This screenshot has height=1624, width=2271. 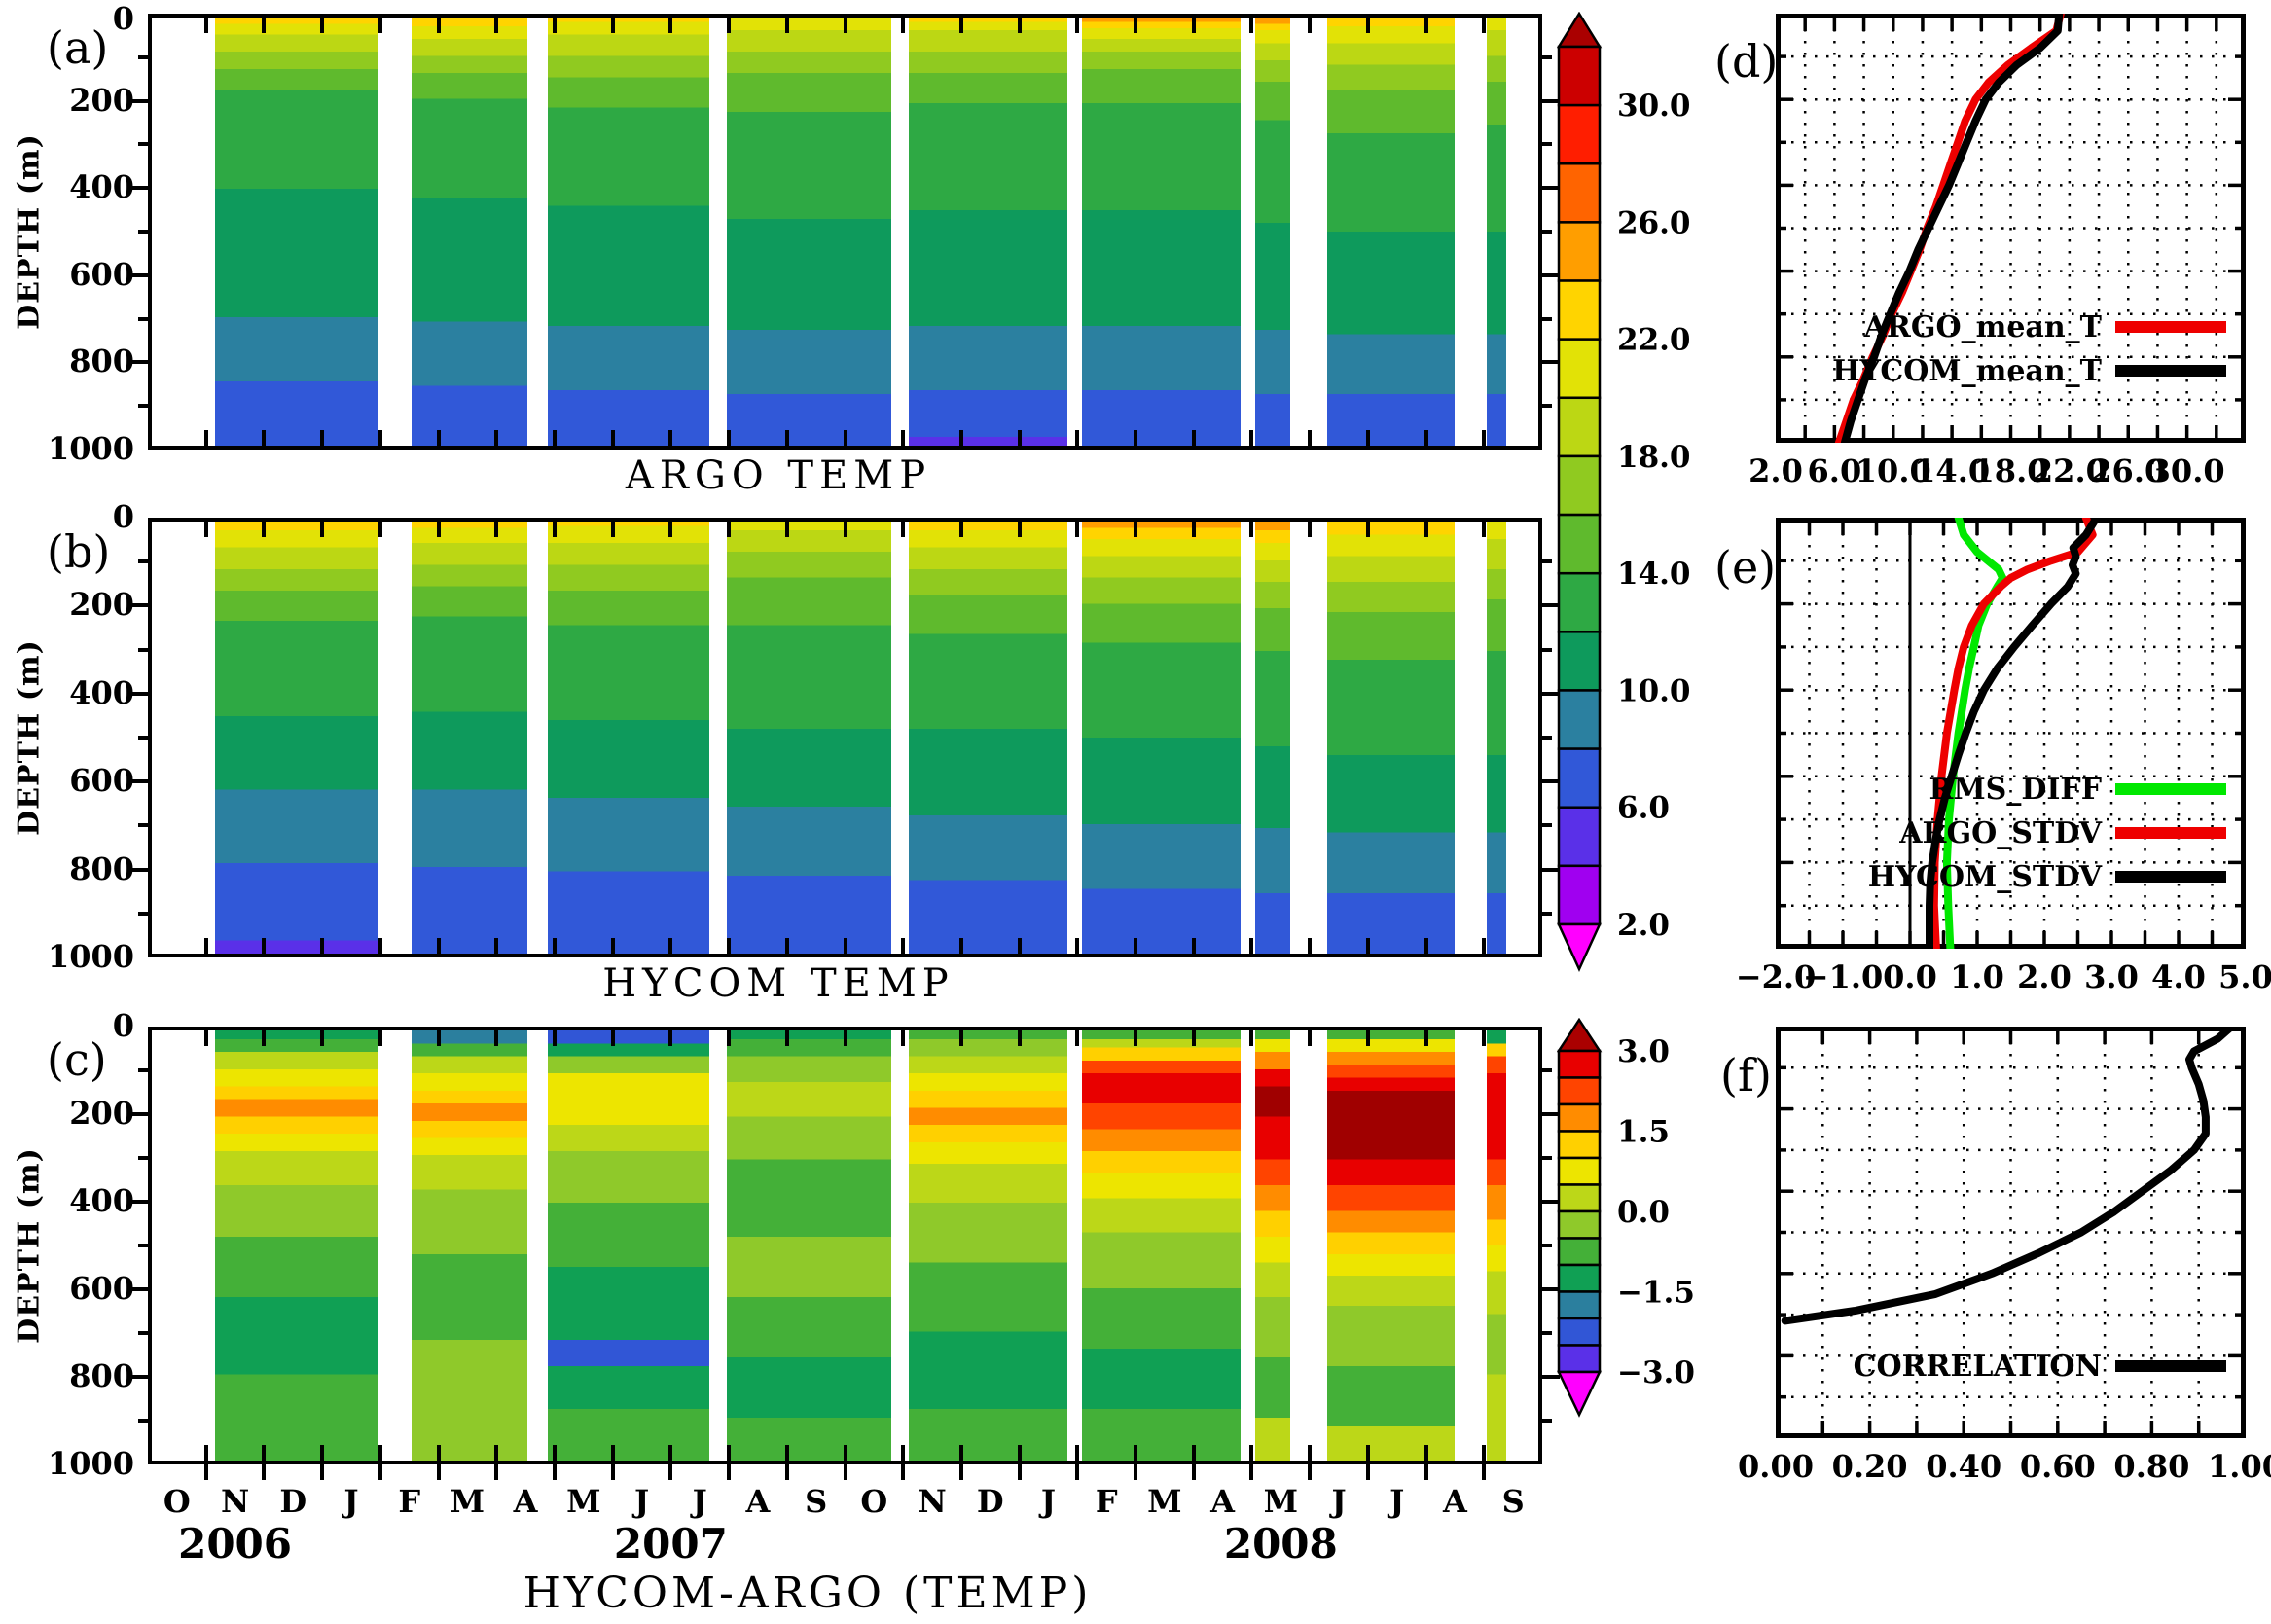 I want to click on month-label: O, so click(x=176, y=1501).